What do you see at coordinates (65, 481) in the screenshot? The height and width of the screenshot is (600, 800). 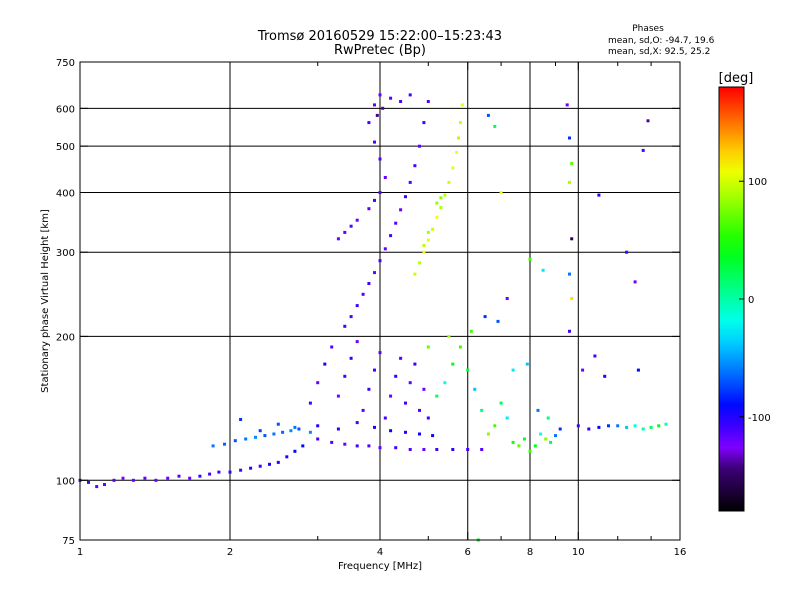 I see `y-tick-label: 100` at bounding box center [65, 481].